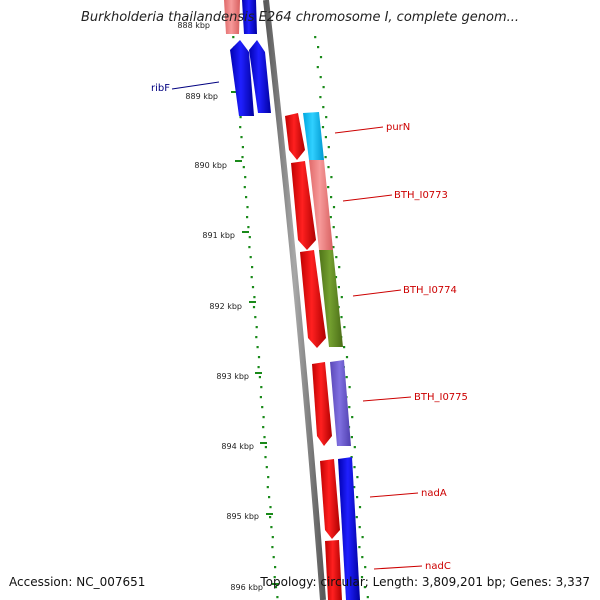  Describe the element at coordinates (333, 570) in the screenshot. I see `gene-nadC-red` at that location.